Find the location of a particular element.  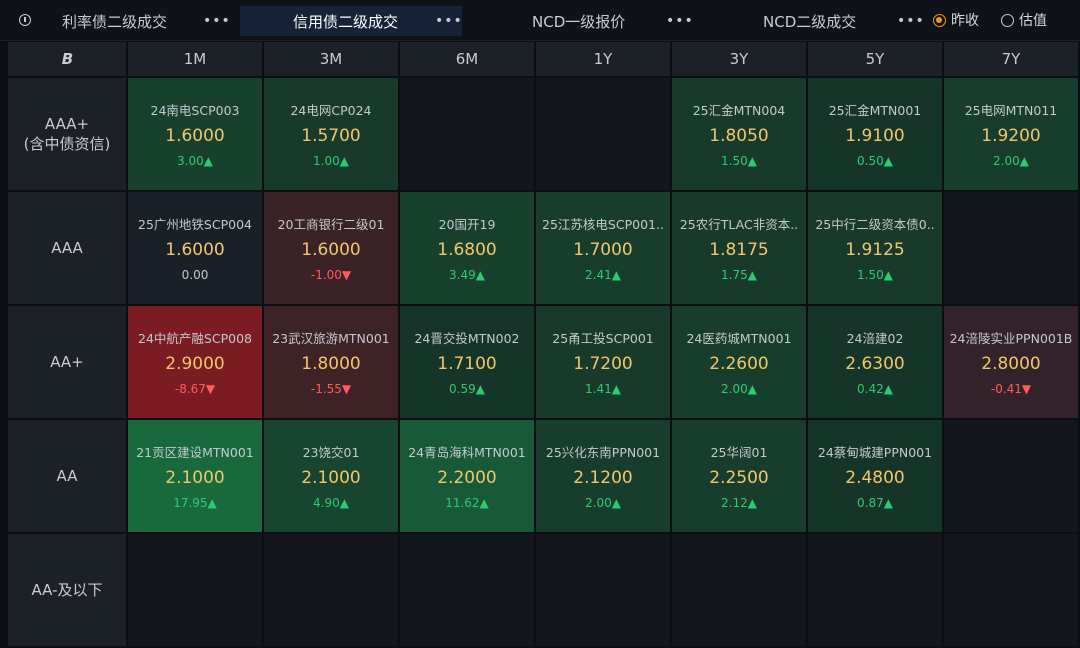

info-icon is located at coordinates (25, 20).